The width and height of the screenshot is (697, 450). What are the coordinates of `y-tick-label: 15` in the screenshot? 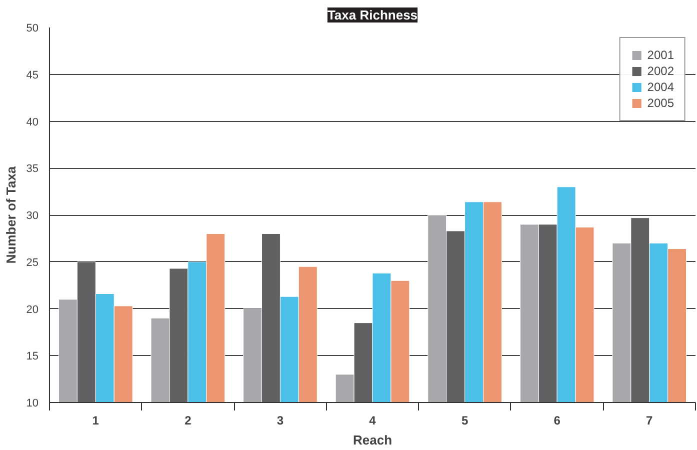 It's located at (32, 356).